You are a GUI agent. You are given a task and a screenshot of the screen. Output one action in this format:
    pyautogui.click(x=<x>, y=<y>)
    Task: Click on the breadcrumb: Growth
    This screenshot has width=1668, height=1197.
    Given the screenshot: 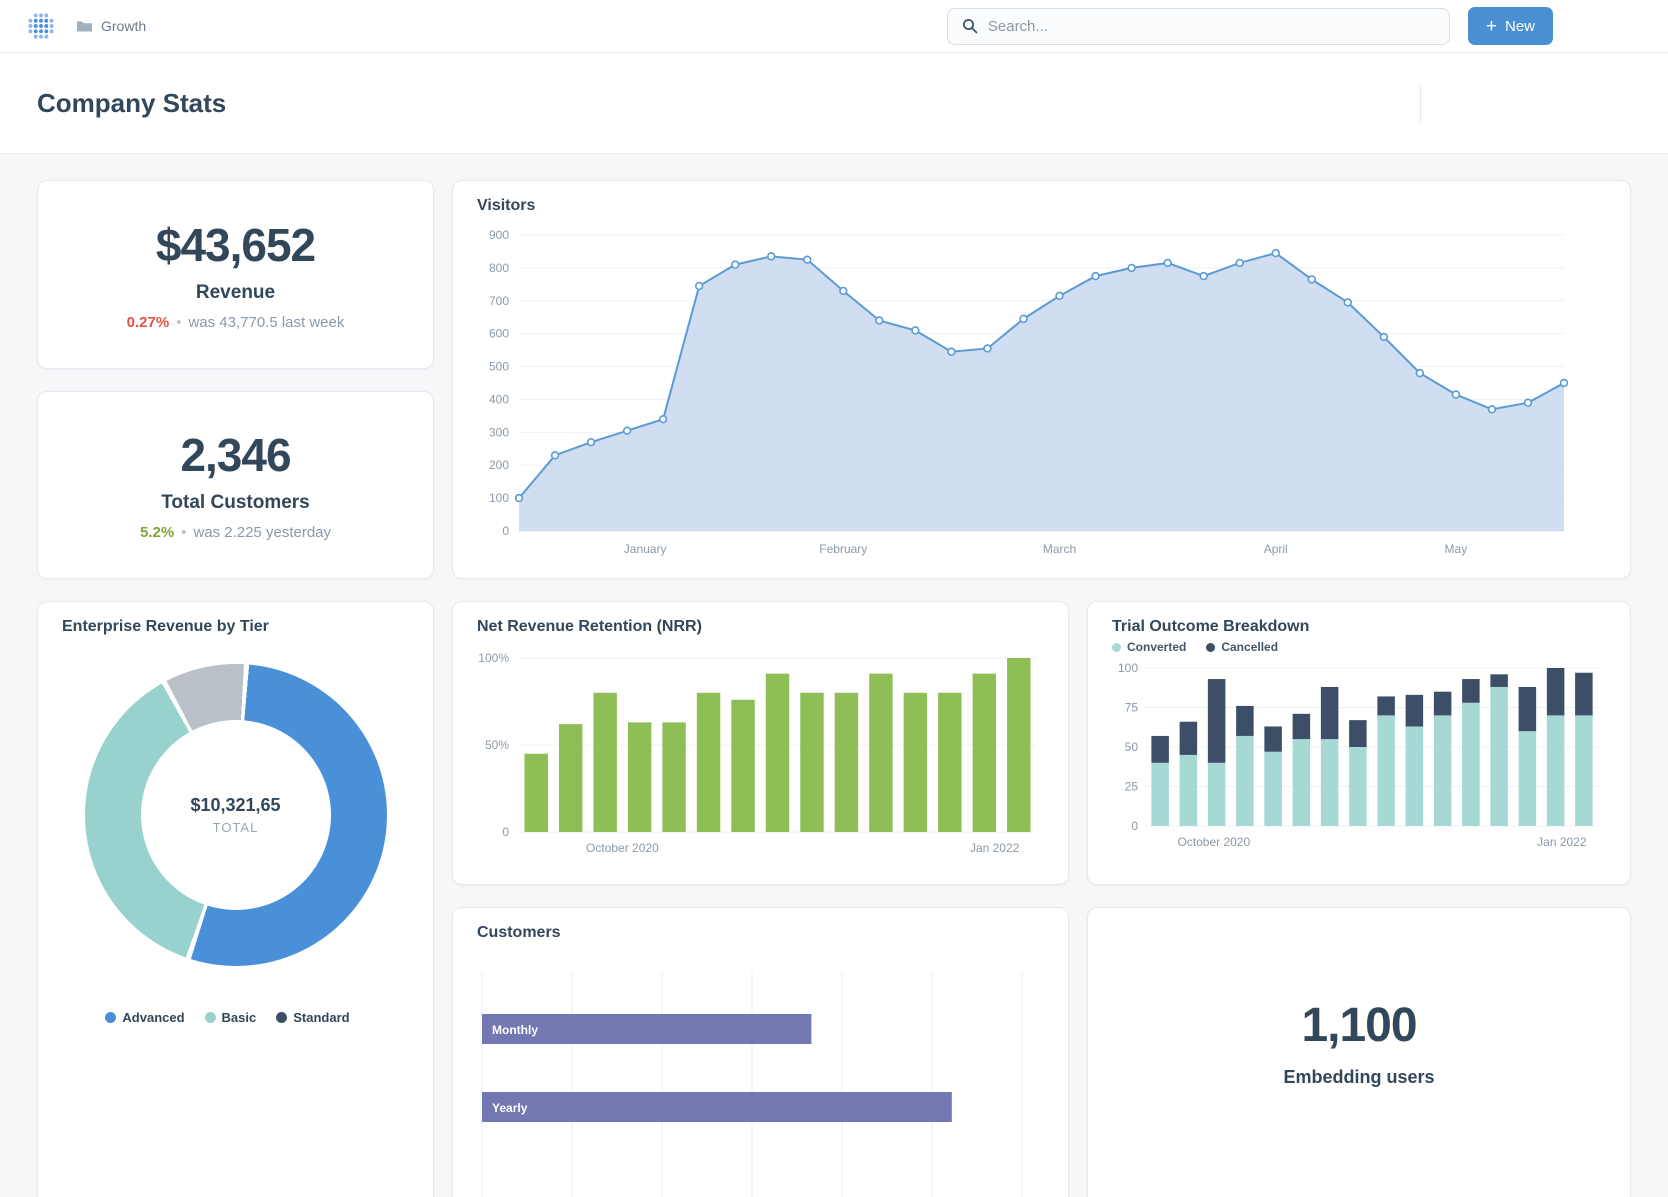 What is the action you would take?
    pyautogui.click(x=111, y=26)
    